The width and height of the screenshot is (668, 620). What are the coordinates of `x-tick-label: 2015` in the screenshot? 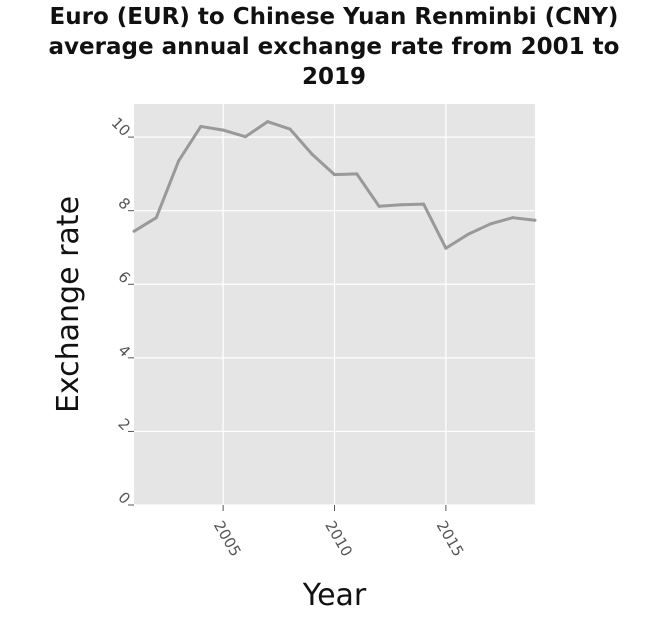 It's located at (450, 539).